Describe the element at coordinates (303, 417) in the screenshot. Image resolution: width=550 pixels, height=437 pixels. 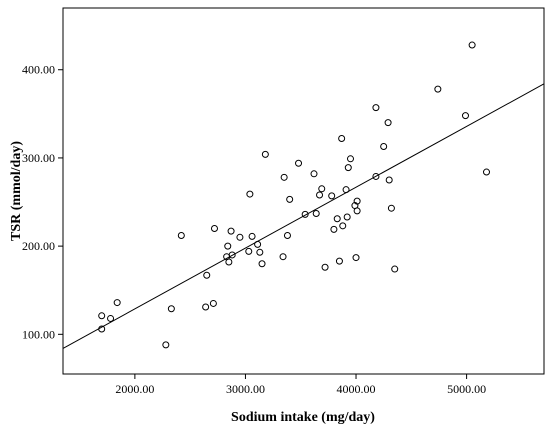
I see `x-axis-title: Sodium intake (mg/day)` at that location.